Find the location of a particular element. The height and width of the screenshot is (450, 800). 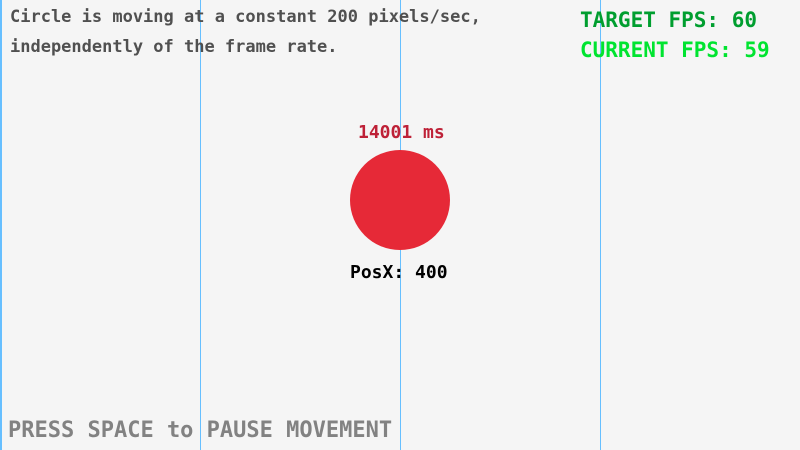

pause-hint: PRESS SPACE to PAUSE MOVEMENT is located at coordinates (200, 430).